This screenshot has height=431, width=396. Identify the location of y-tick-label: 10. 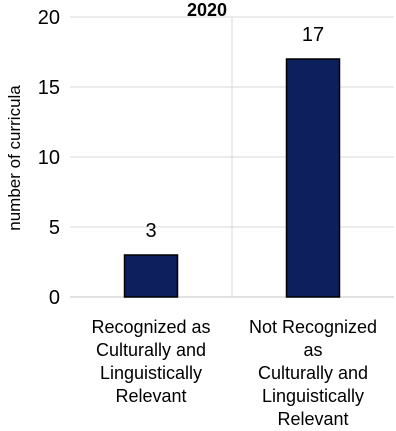
(49, 158).